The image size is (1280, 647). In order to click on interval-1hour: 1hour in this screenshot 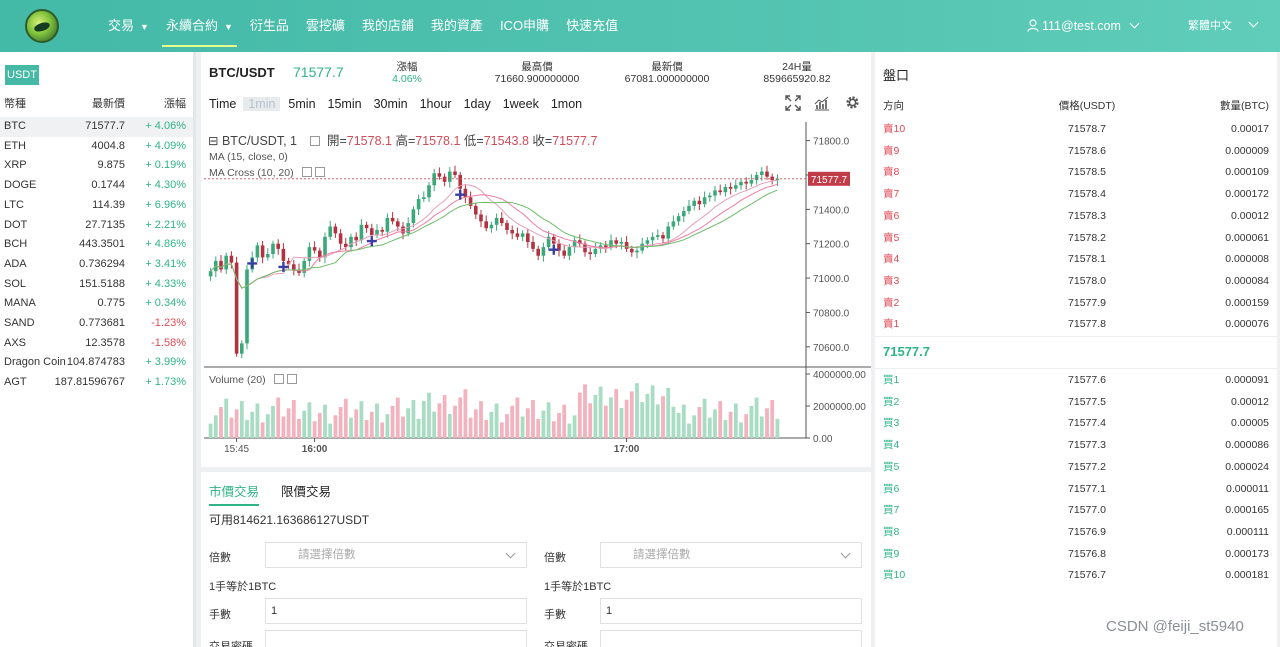, I will do `click(435, 104)`.